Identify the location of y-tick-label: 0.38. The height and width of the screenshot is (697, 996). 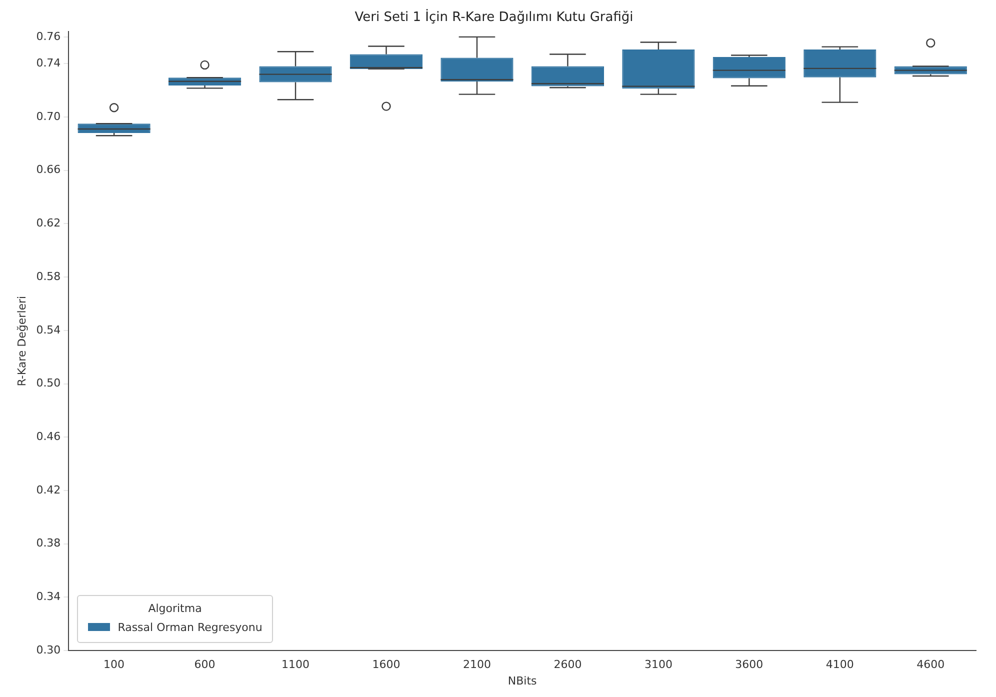
(48, 543).